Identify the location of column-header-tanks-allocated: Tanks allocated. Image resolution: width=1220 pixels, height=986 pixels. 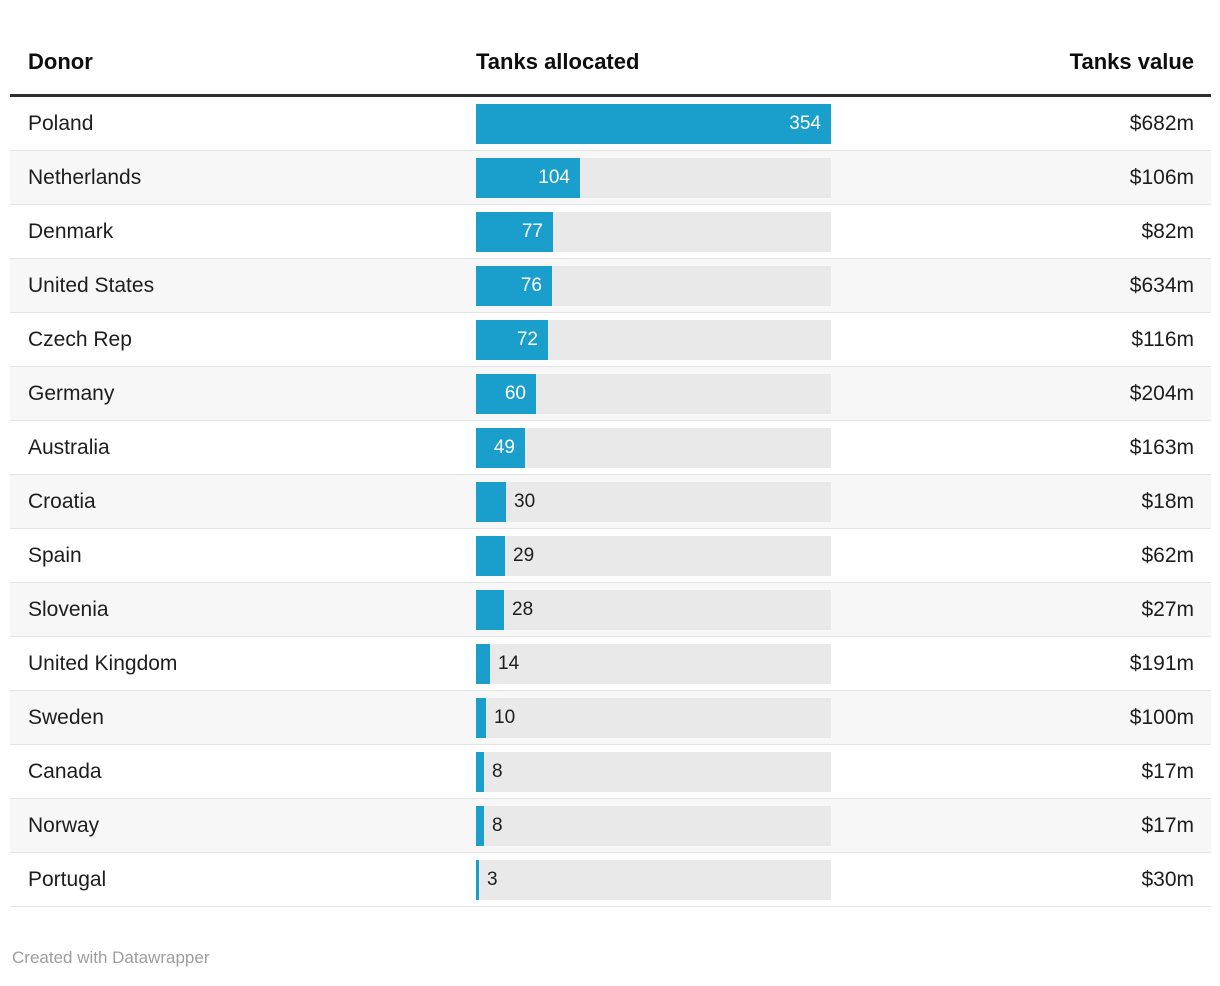
(558, 61).